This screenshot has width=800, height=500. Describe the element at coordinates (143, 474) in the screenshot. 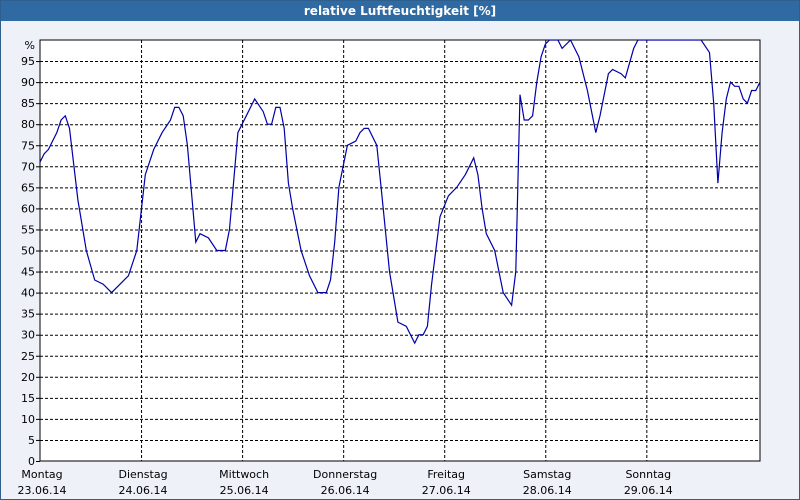

I see `x-tick-day-label: Dienstag` at that location.